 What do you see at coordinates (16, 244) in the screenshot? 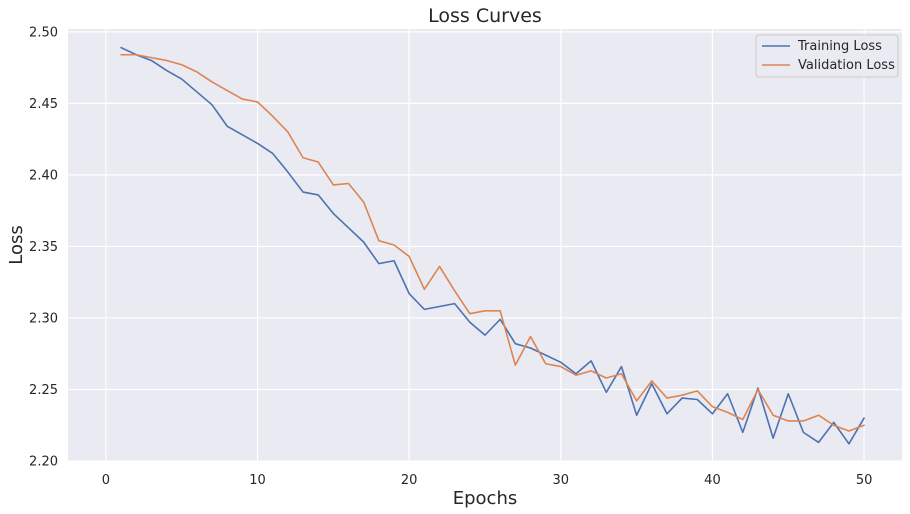
I see `y-axis-title: Loss` at bounding box center [16, 244].